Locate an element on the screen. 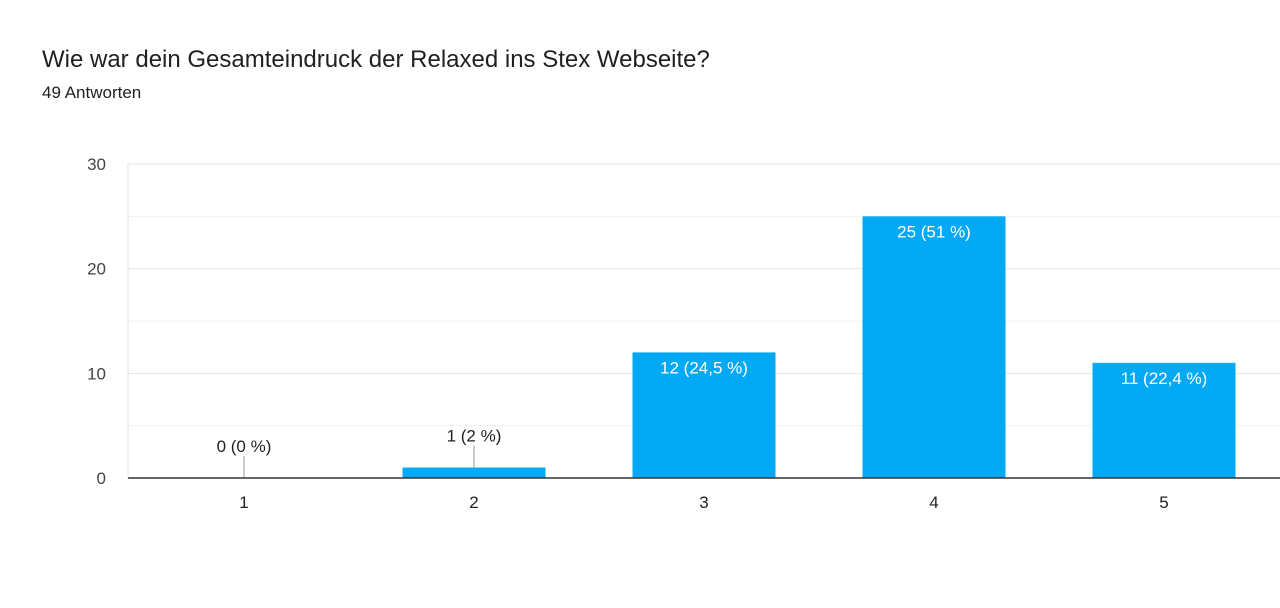 The image size is (1280, 608). y-tick-label: 30 is located at coordinates (96, 164).